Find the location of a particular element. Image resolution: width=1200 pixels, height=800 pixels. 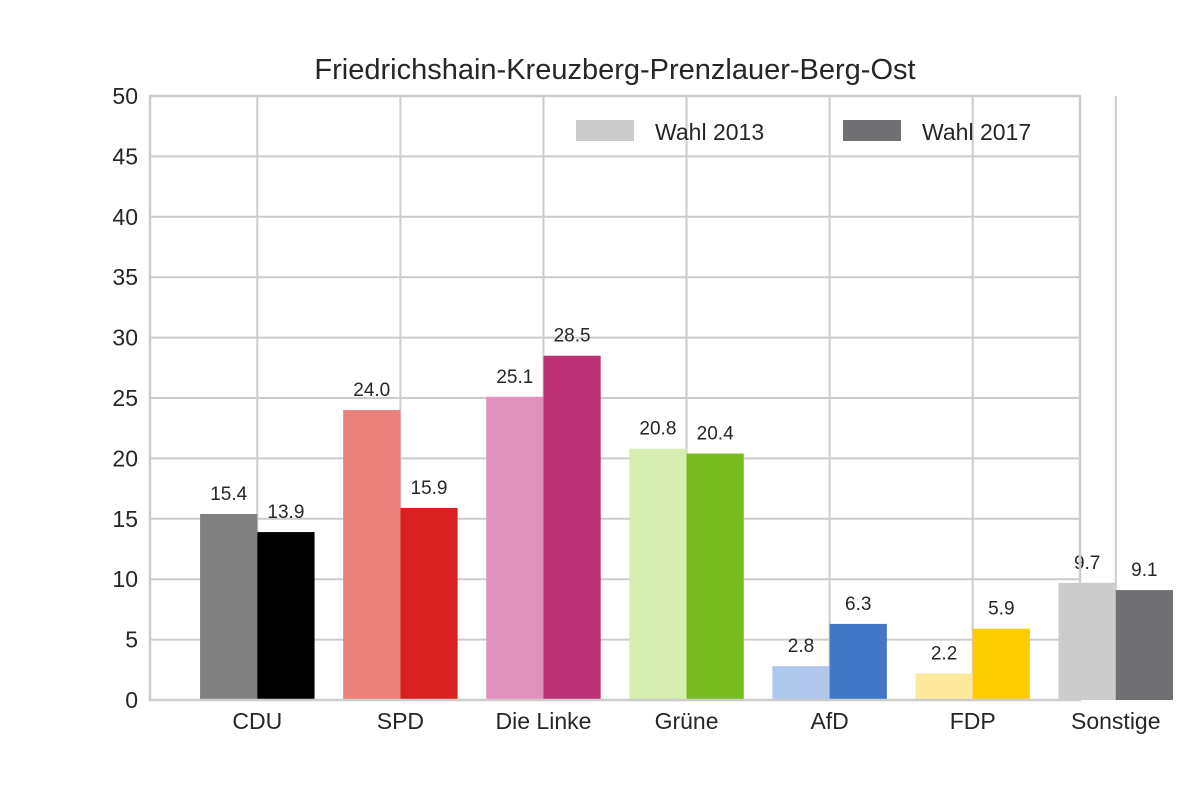

y-tick-label: 30 is located at coordinates (125, 338).